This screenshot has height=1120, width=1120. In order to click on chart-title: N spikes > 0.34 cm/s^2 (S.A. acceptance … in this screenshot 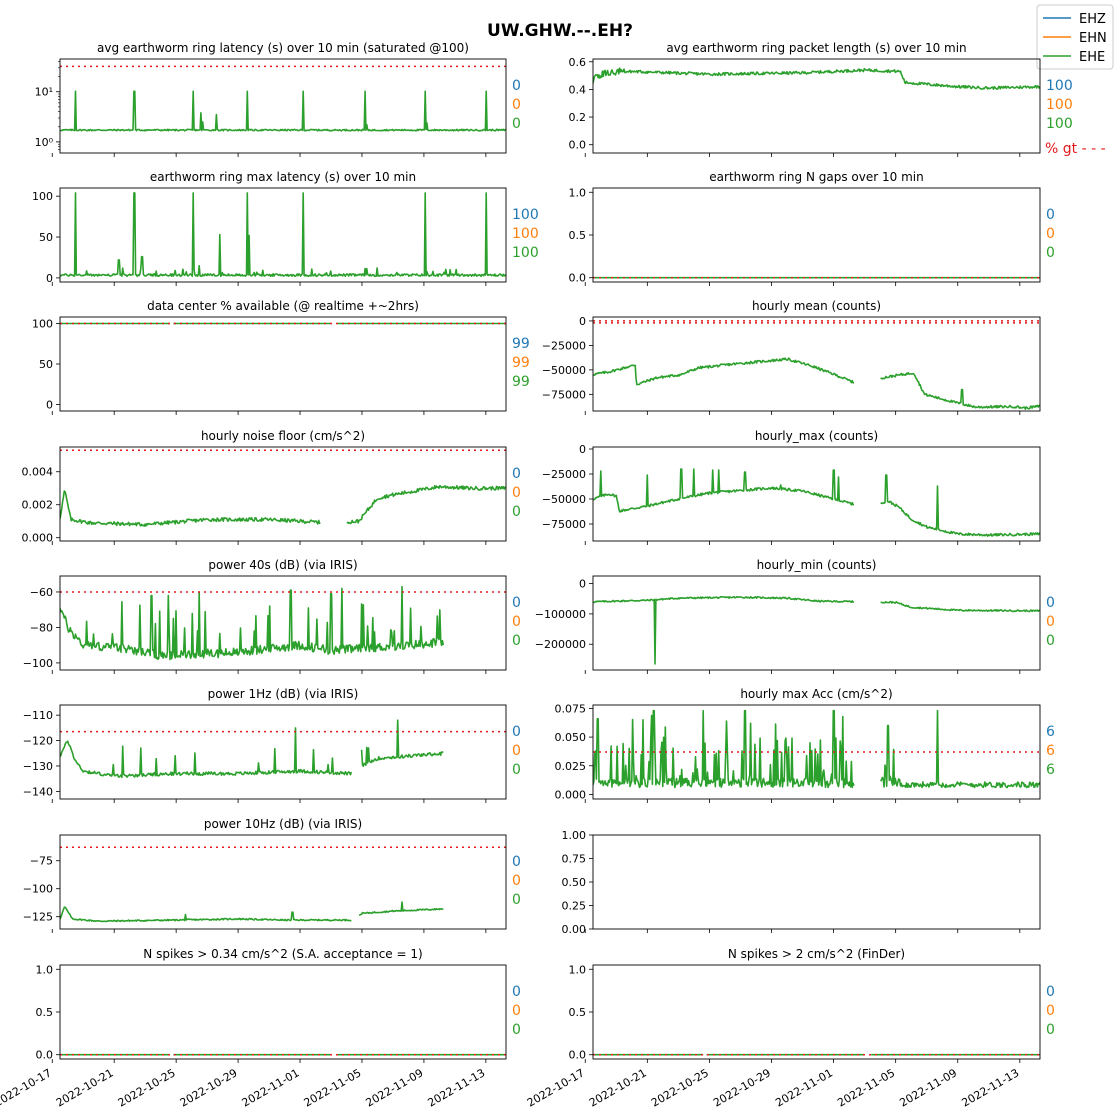, I will do `click(282, 954)`.